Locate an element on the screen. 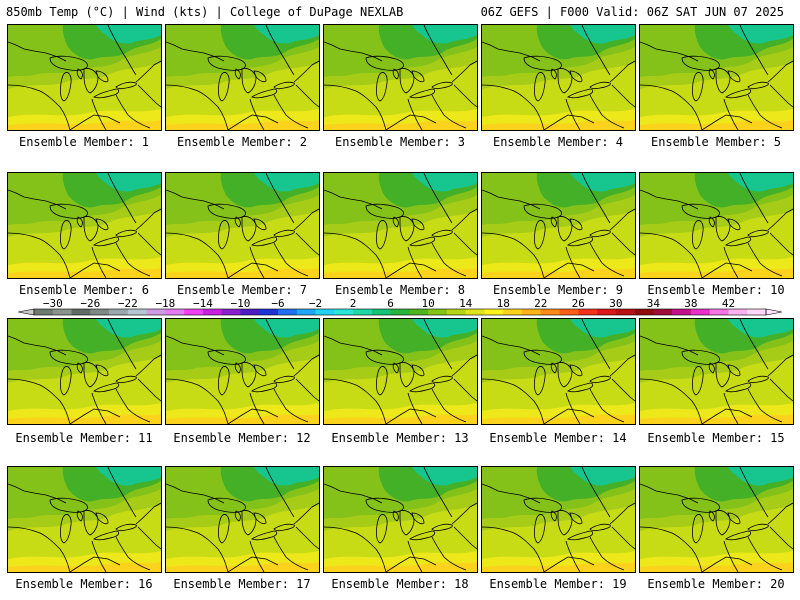 The width and height of the screenshot is (800, 600). colorbar-tick-label: 22 is located at coordinates (540, 303).